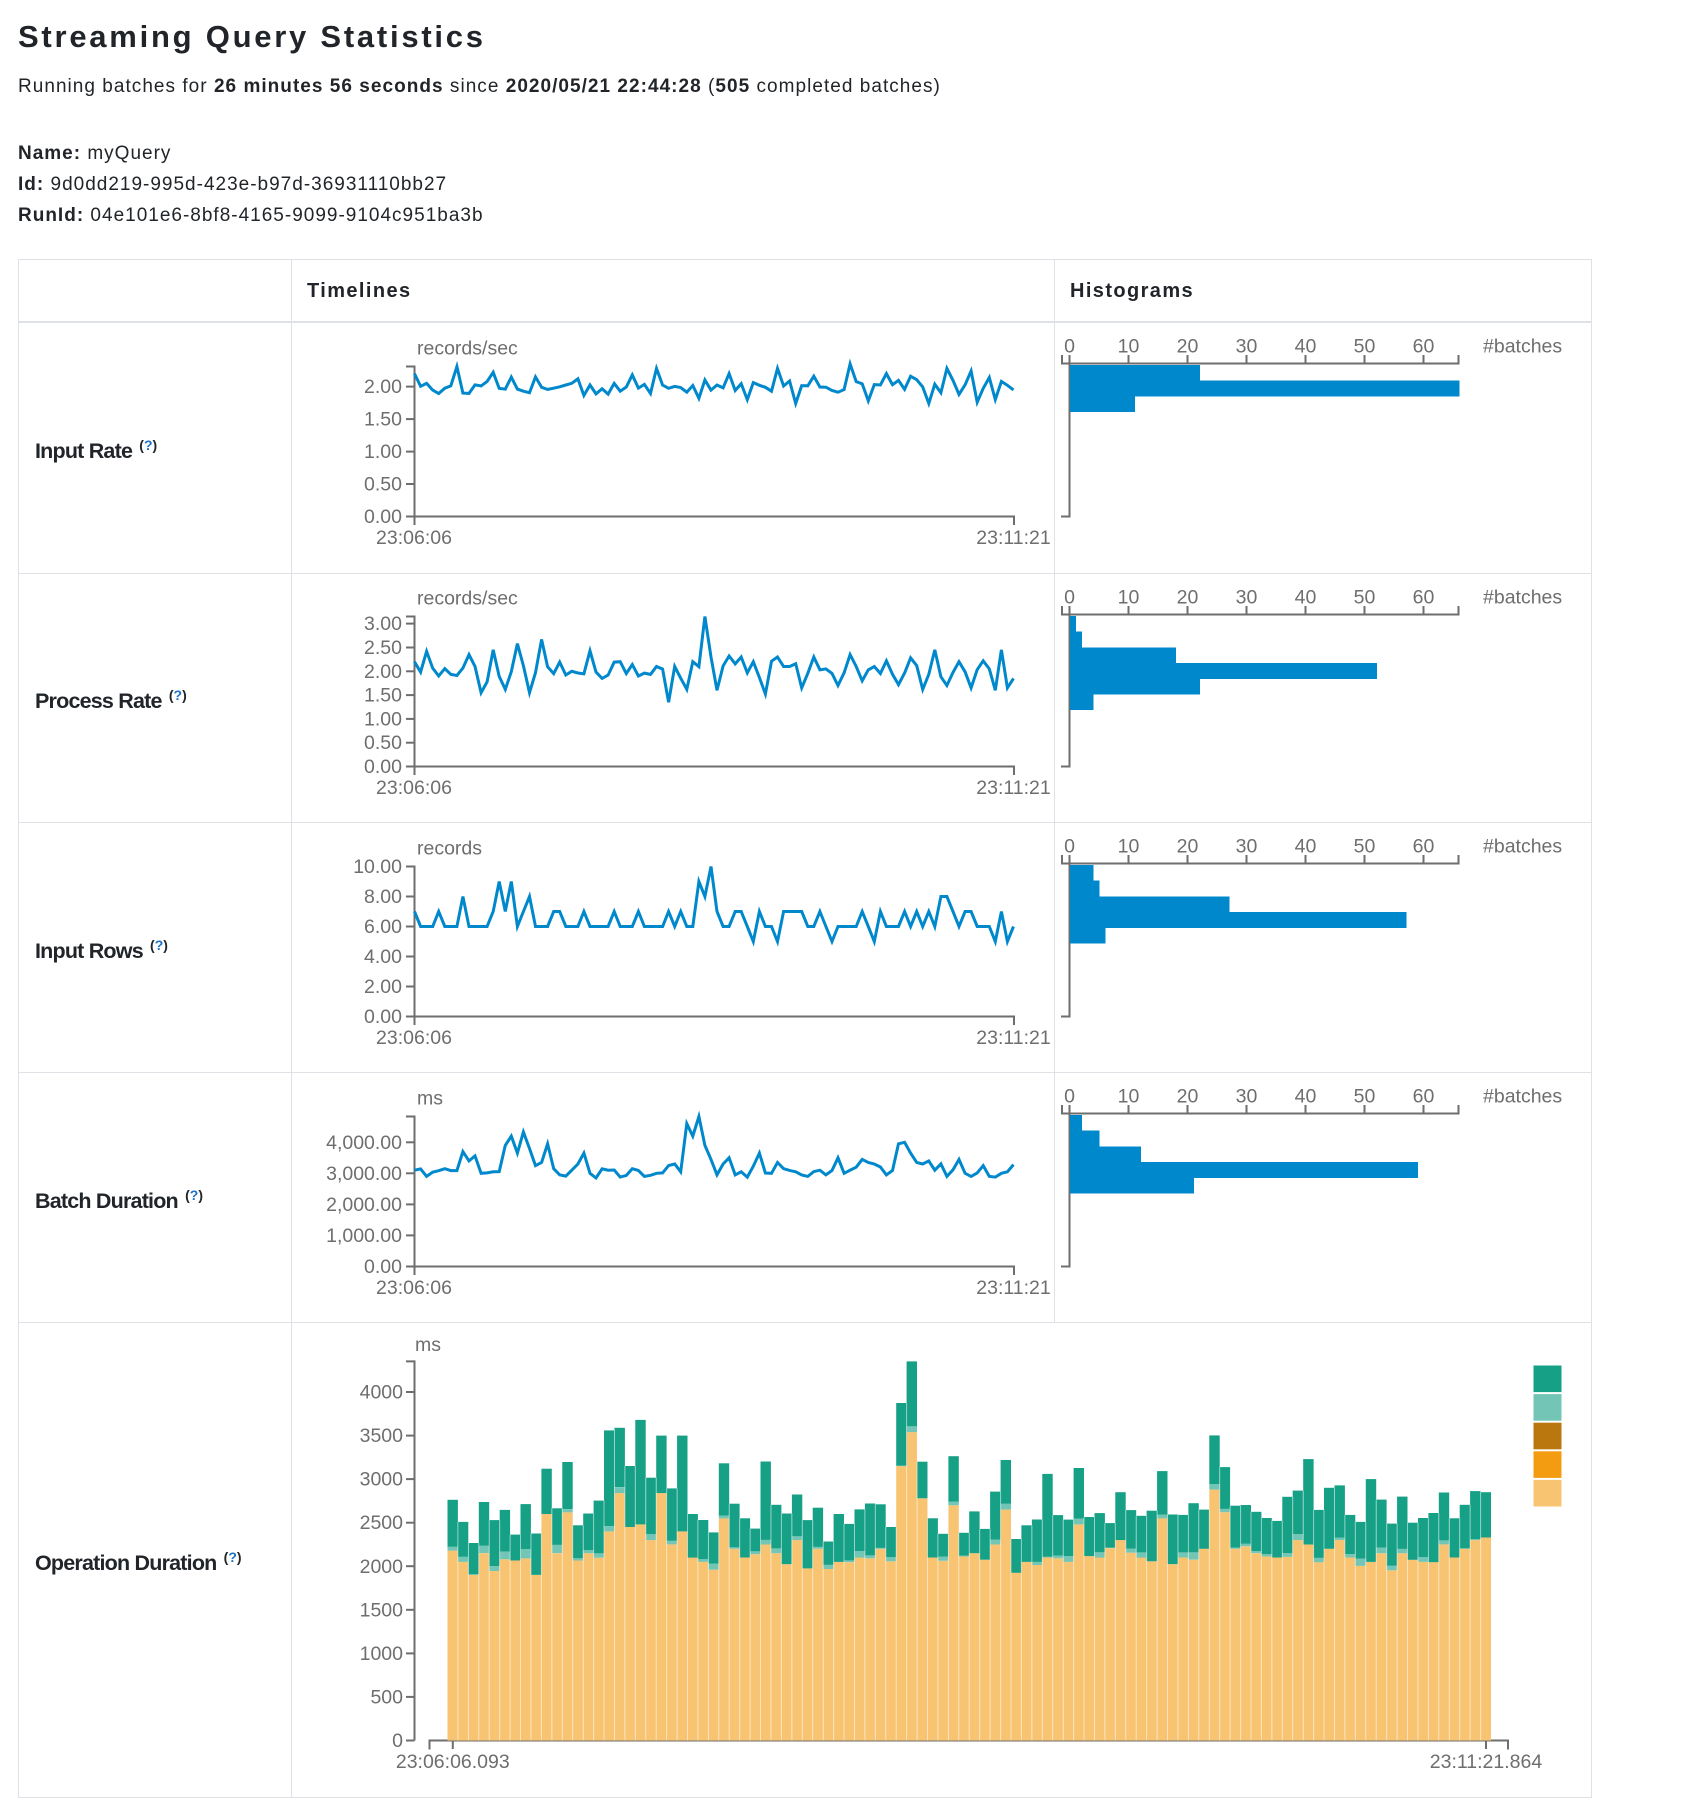  What do you see at coordinates (453, 1762) in the screenshot?
I see `svg-text: 23:06:06.093` at bounding box center [453, 1762].